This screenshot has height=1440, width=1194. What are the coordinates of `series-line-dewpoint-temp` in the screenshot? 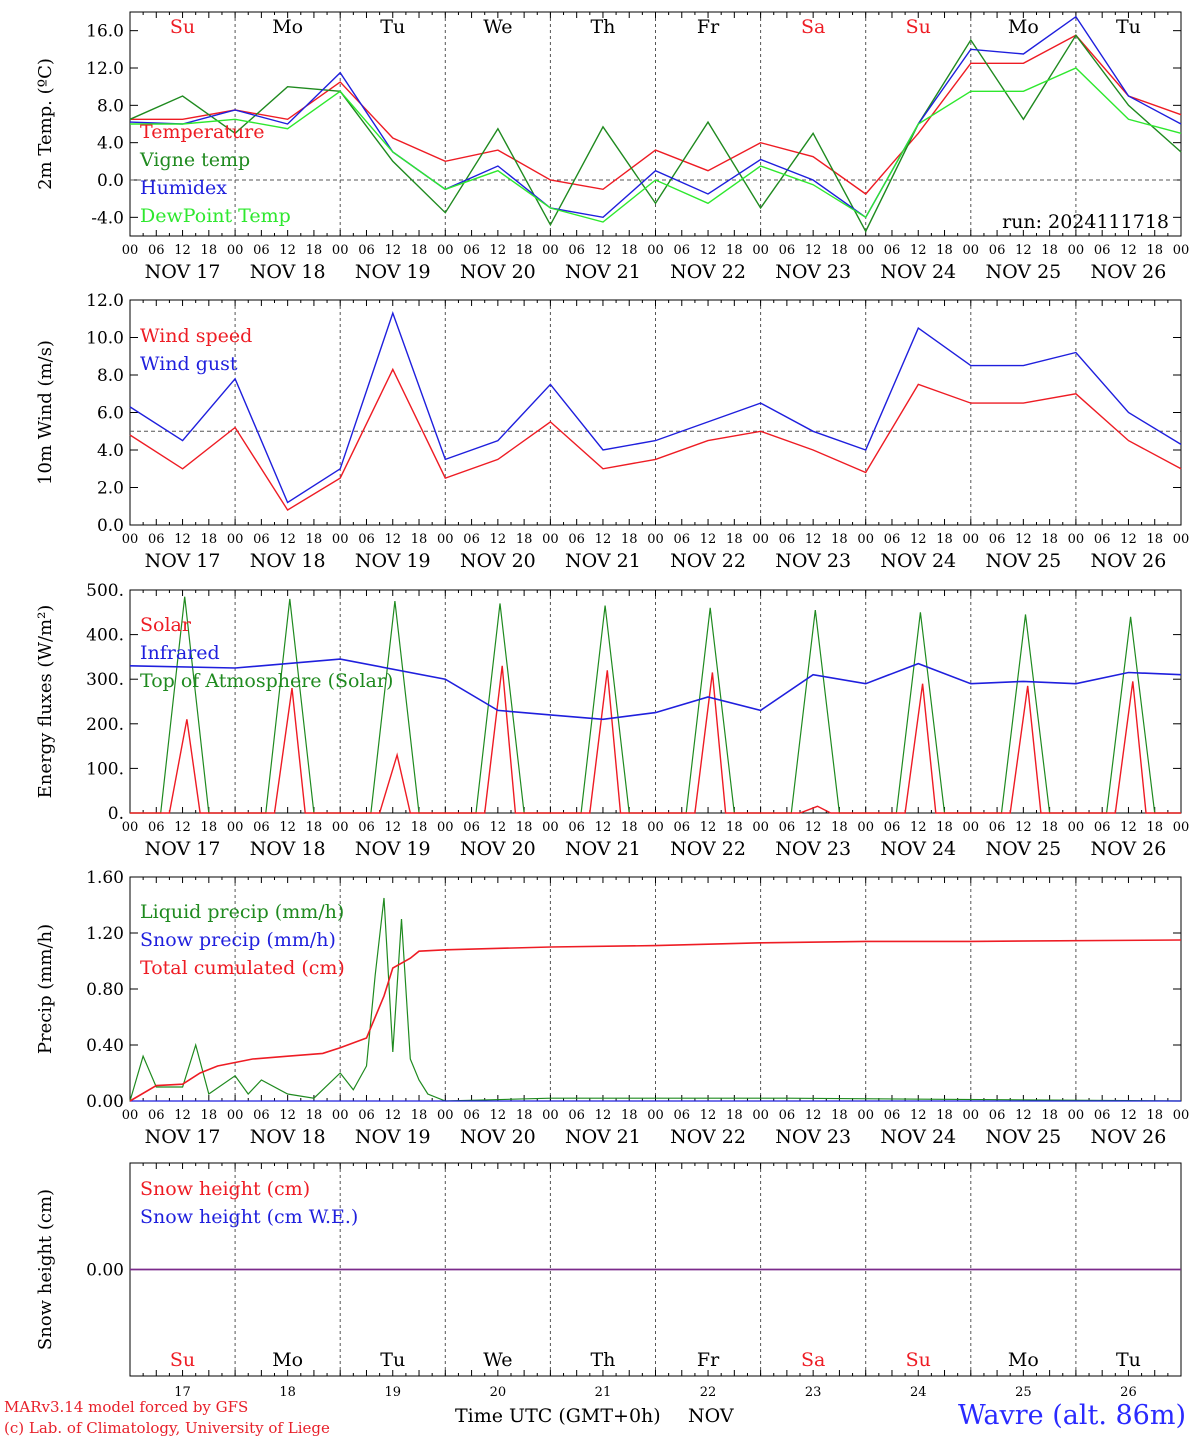 It's located at (656, 145).